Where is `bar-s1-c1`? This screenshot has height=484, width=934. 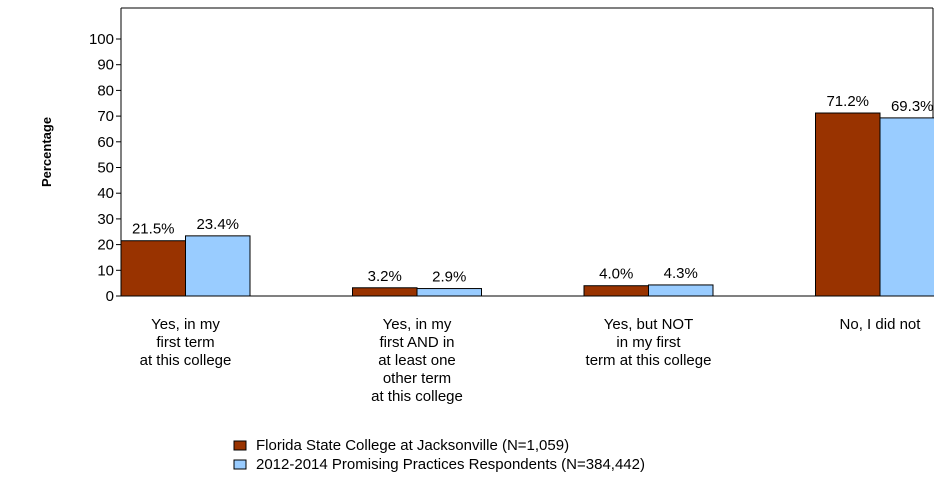 bar-s1-c1 is located at coordinates (153, 268).